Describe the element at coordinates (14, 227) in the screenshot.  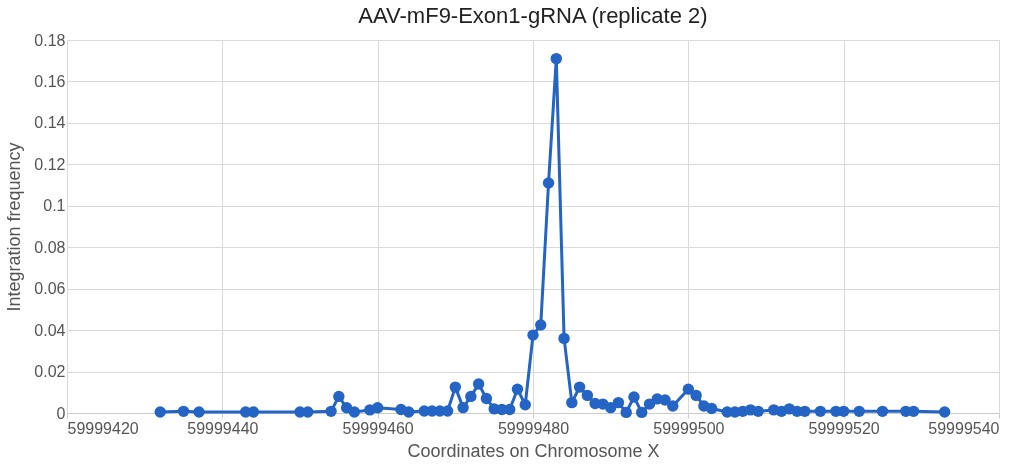
I see `y-axis-title: Integration frequency` at that location.